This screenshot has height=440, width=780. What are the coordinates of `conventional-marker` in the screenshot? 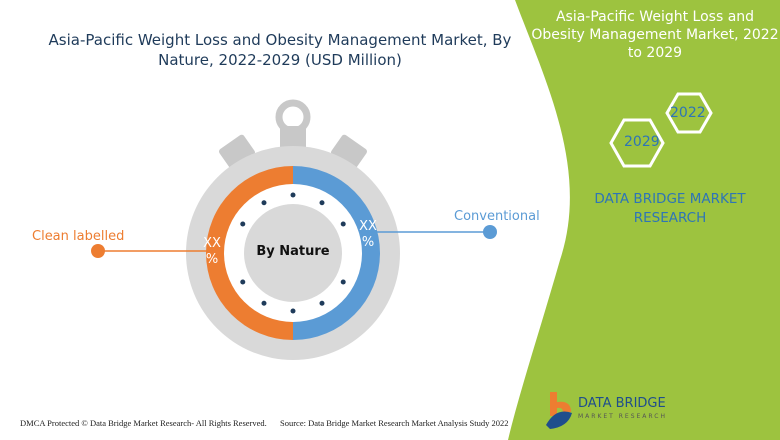 It's located at (490, 232).